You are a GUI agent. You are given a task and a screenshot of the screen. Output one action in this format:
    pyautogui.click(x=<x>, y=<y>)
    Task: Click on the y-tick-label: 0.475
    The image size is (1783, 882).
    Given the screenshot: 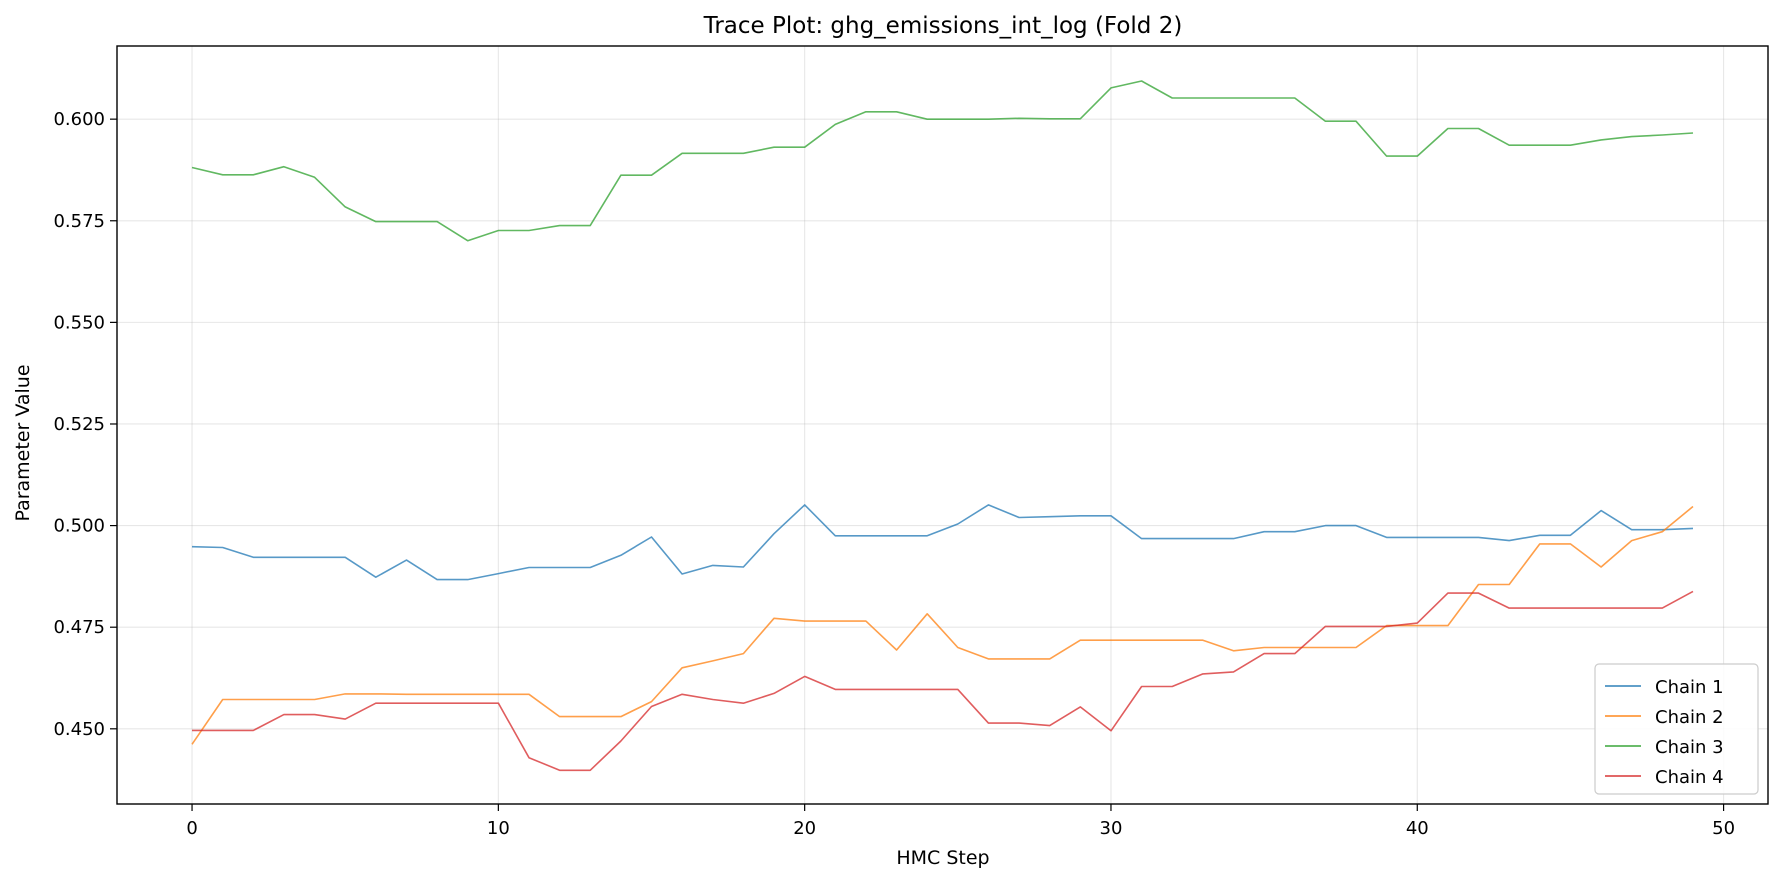 What is the action you would take?
    pyautogui.click(x=79, y=627)
    